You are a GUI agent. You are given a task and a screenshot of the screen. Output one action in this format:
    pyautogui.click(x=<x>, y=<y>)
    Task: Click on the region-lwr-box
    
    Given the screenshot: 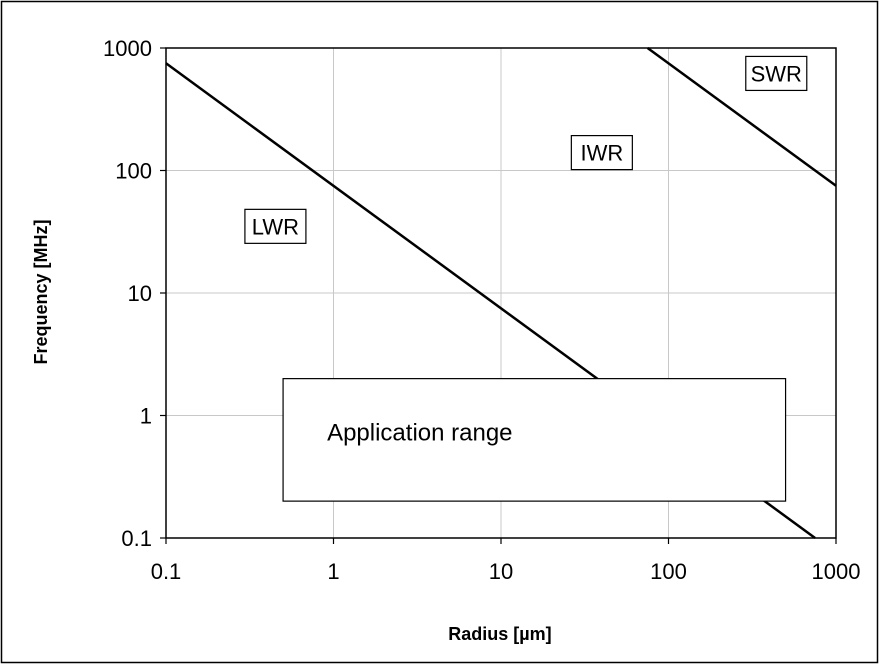 What is the action you would take?
    pyautogui.click(x=275, y=226)
    